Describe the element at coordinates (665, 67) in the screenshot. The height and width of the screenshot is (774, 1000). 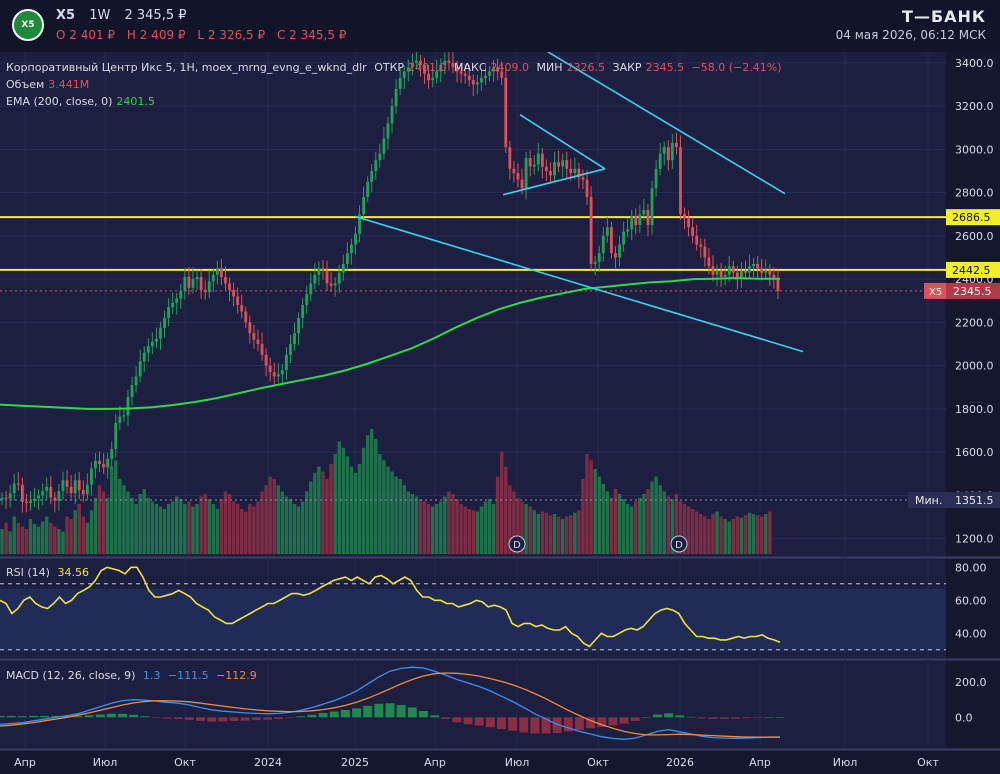
I see `legend-close-value: 2345.5` at that location.